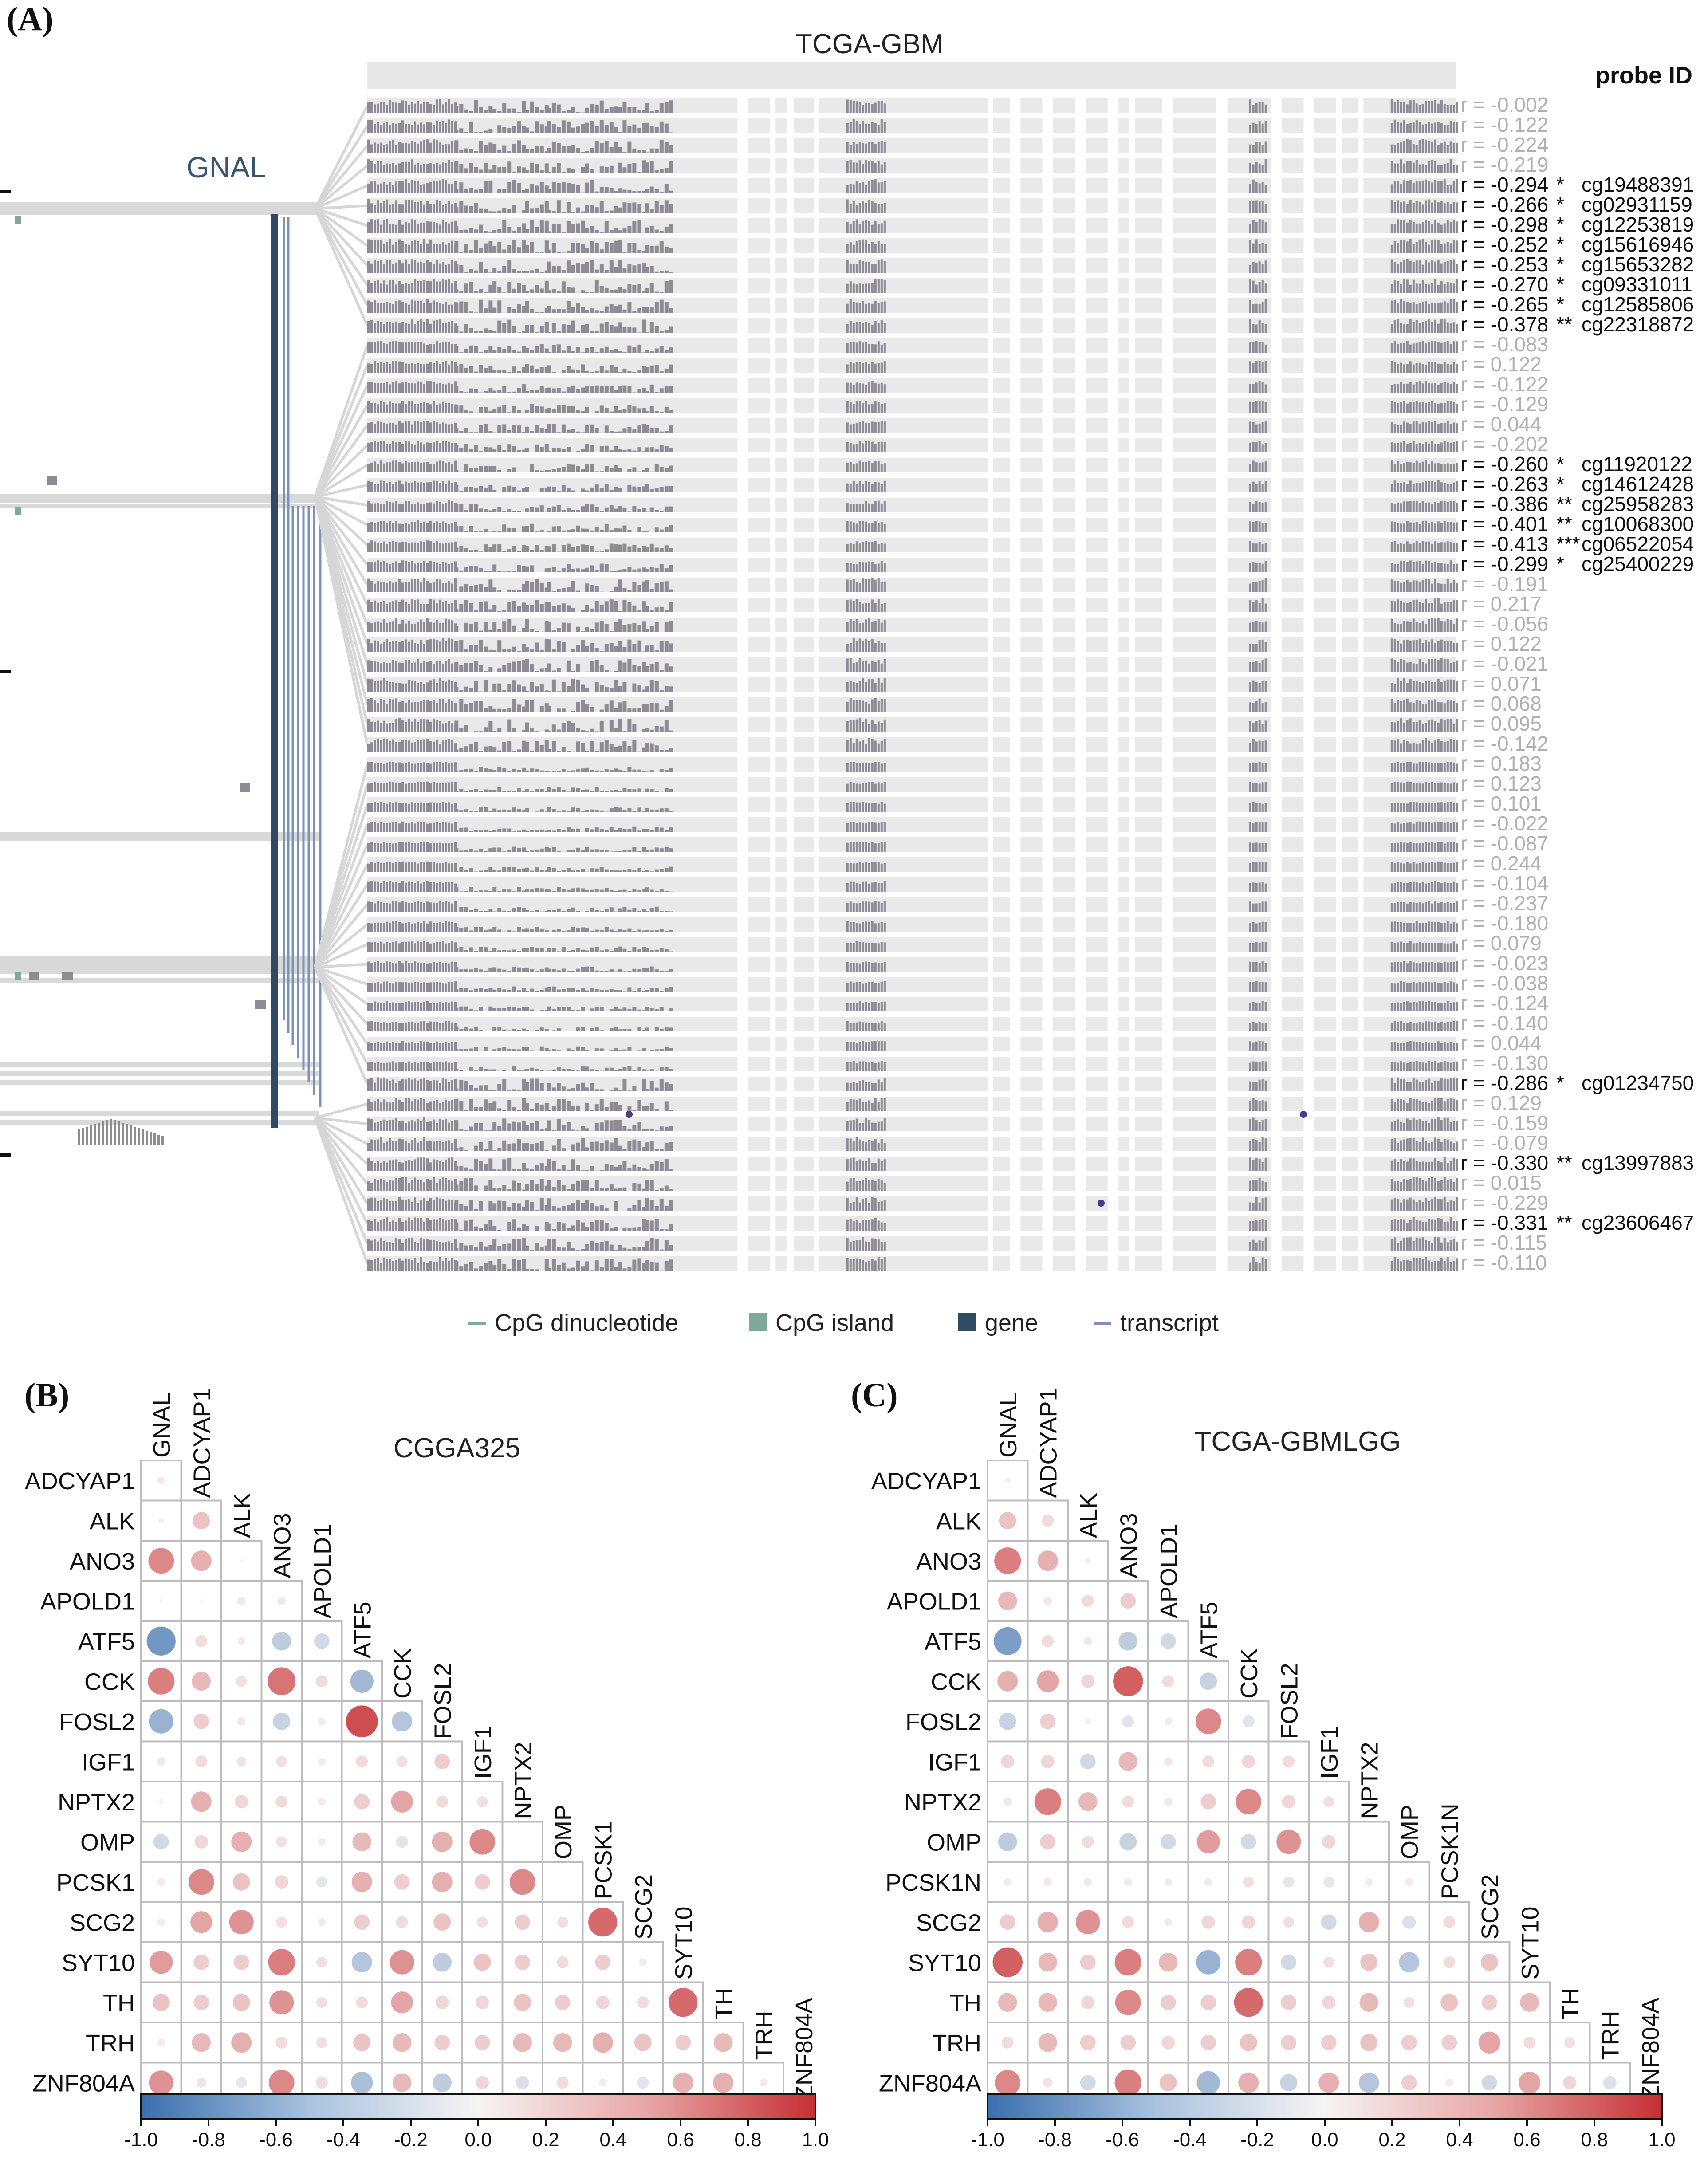 The width and height of the screenshot is (1708, 2164). What do you see at coordinates (341, 685) in the screenshot?
I see `connector-lines` at bounding box center [341, 685].